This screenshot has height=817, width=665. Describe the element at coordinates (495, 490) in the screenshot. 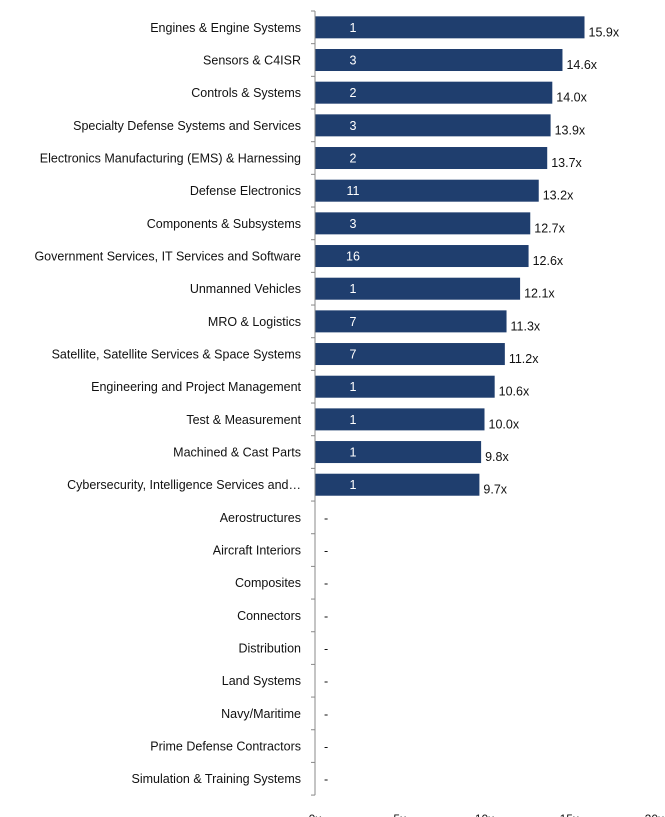

I see `bar-value-label: 9.7x` at that location.